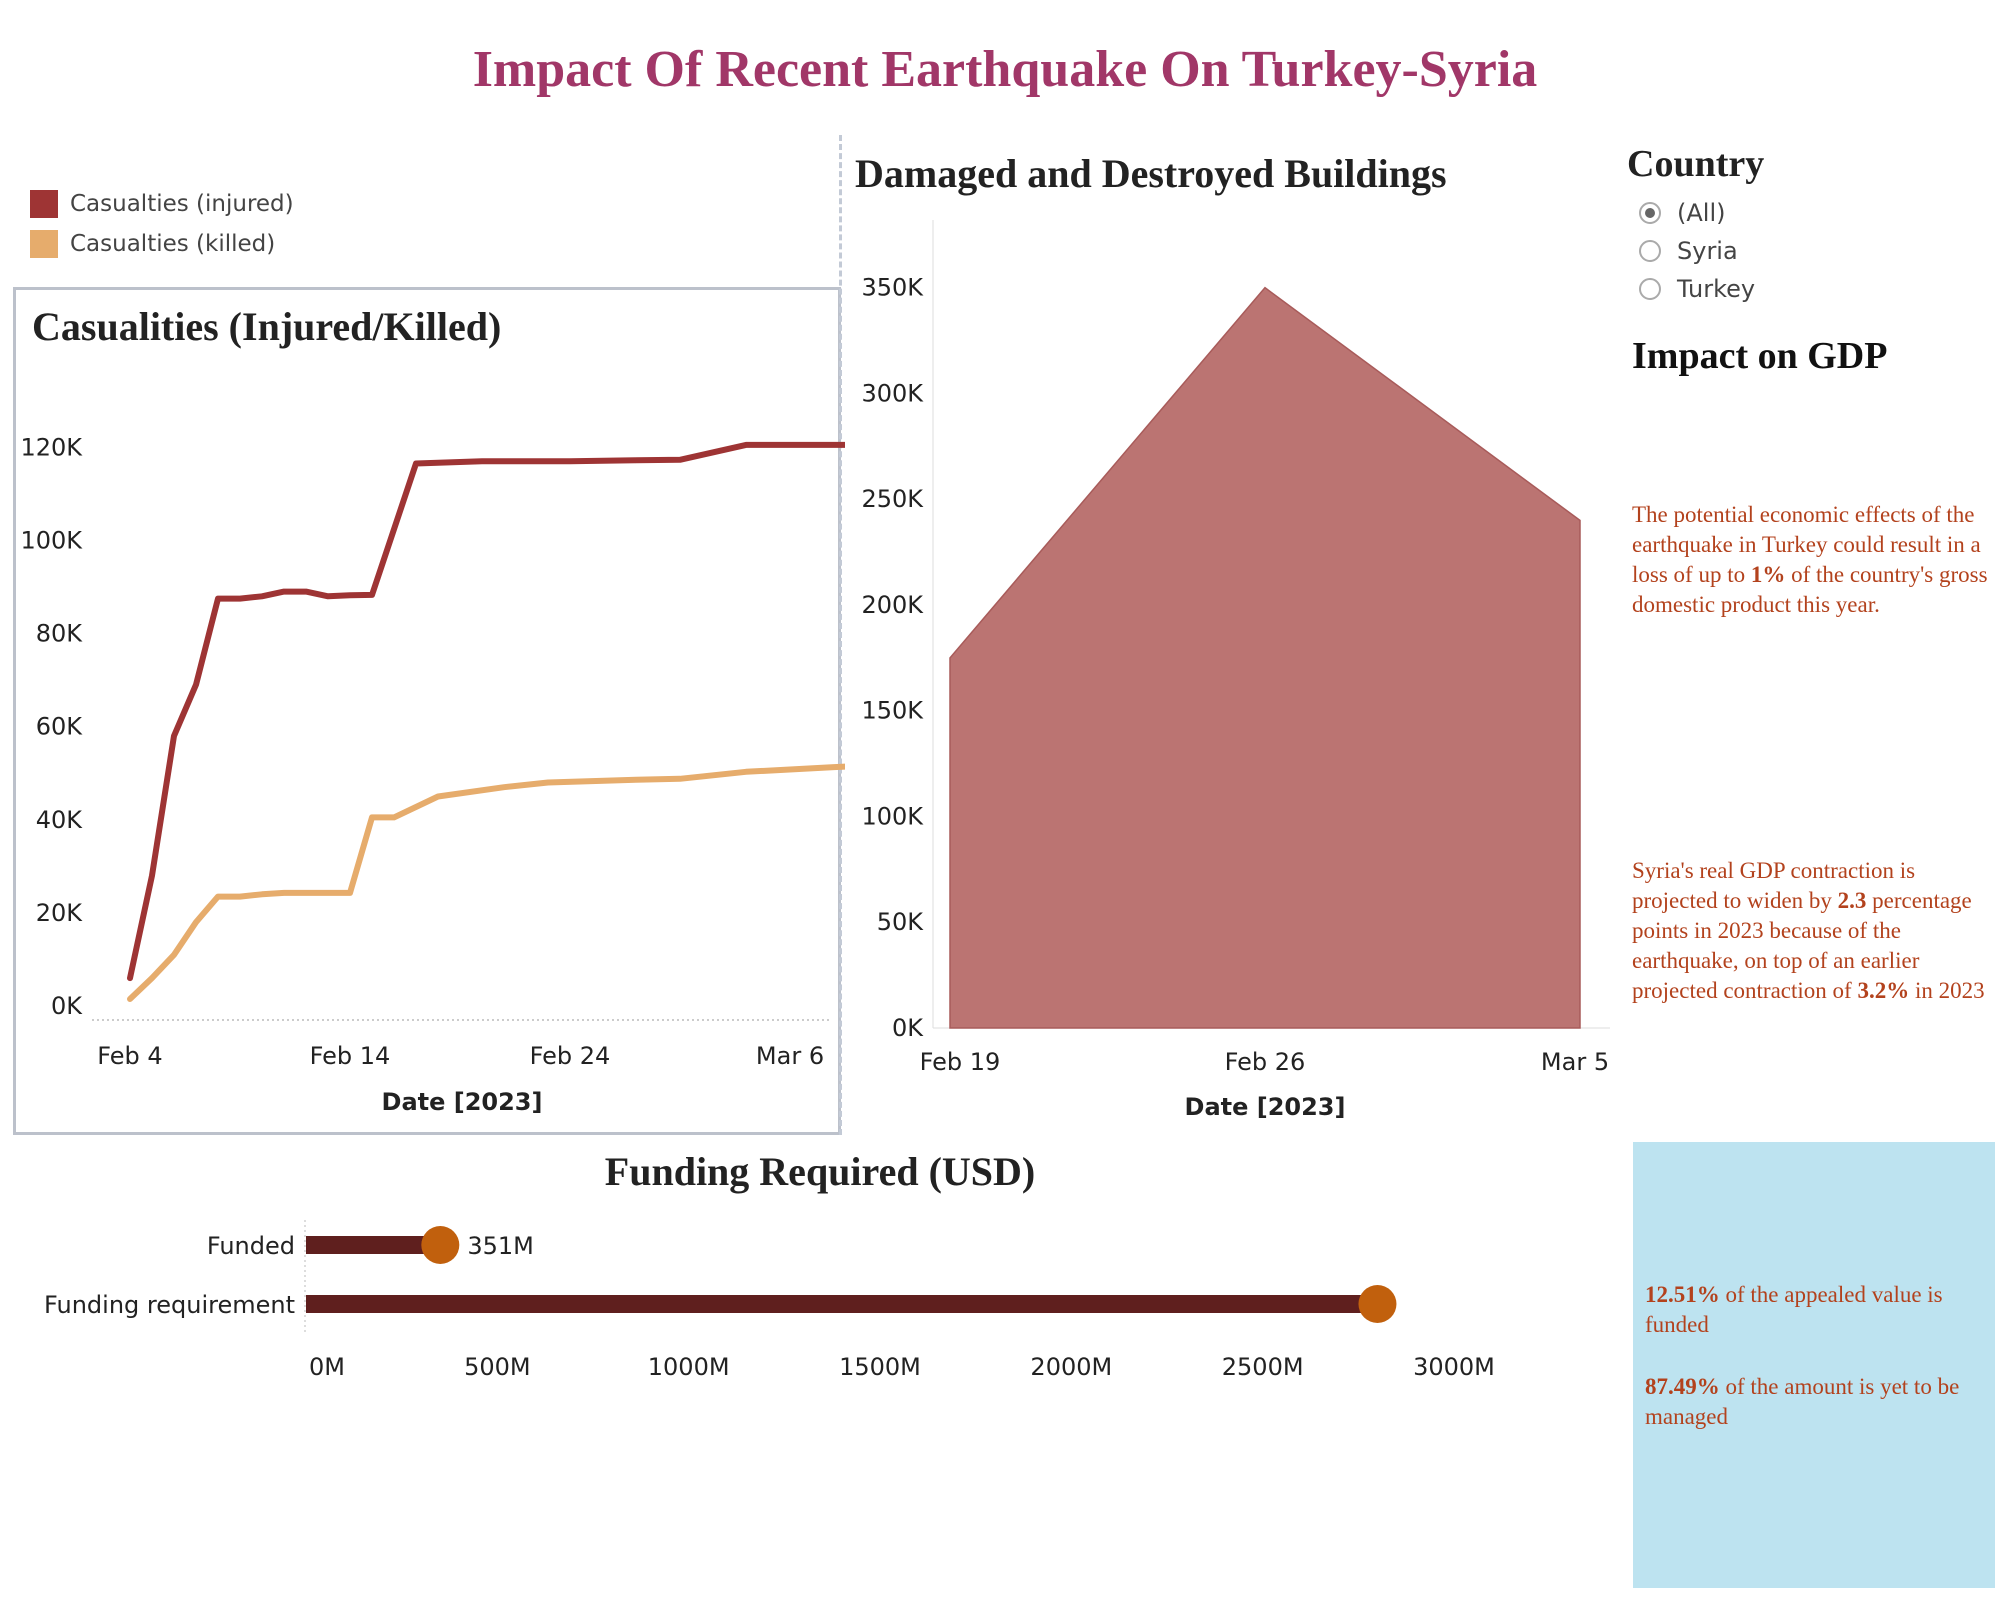 The height and width of the screenshot is (1600, 1996). Describe the element at coordinates (892, 393) in the screenshot. I see `bld-y-tick-label: 300K` at that location.